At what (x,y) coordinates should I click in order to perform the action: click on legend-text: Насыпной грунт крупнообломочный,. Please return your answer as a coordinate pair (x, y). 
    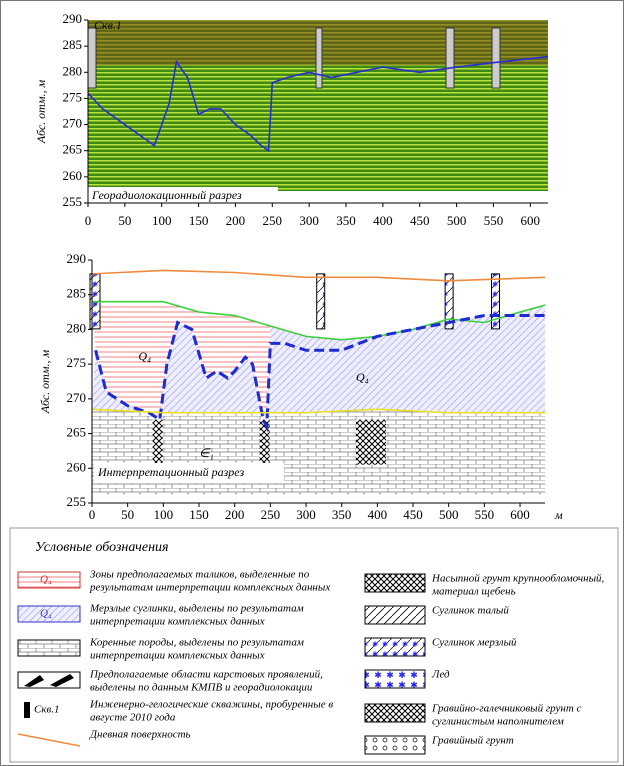
    Looking at the image, I should click on (518, 579).